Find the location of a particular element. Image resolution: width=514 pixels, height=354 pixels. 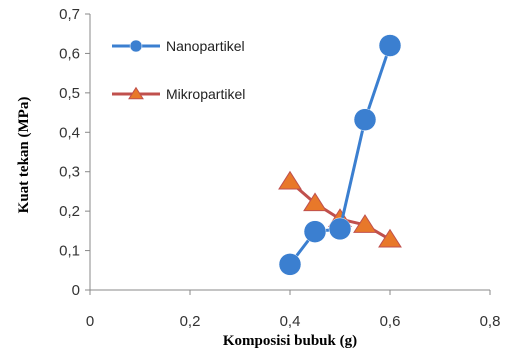

y-axis-title: Kuat tekan (MPa) is located at coordinates (24, 155).